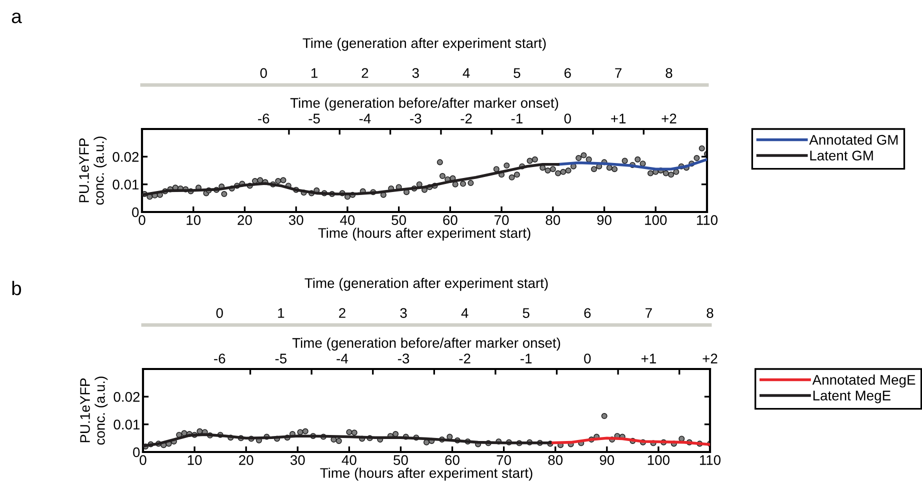 The width and height of the screenshot is (922, 493). Describe the element at coordinates (17, 18) in the screenshot. I see `chart-title: a` at that location.